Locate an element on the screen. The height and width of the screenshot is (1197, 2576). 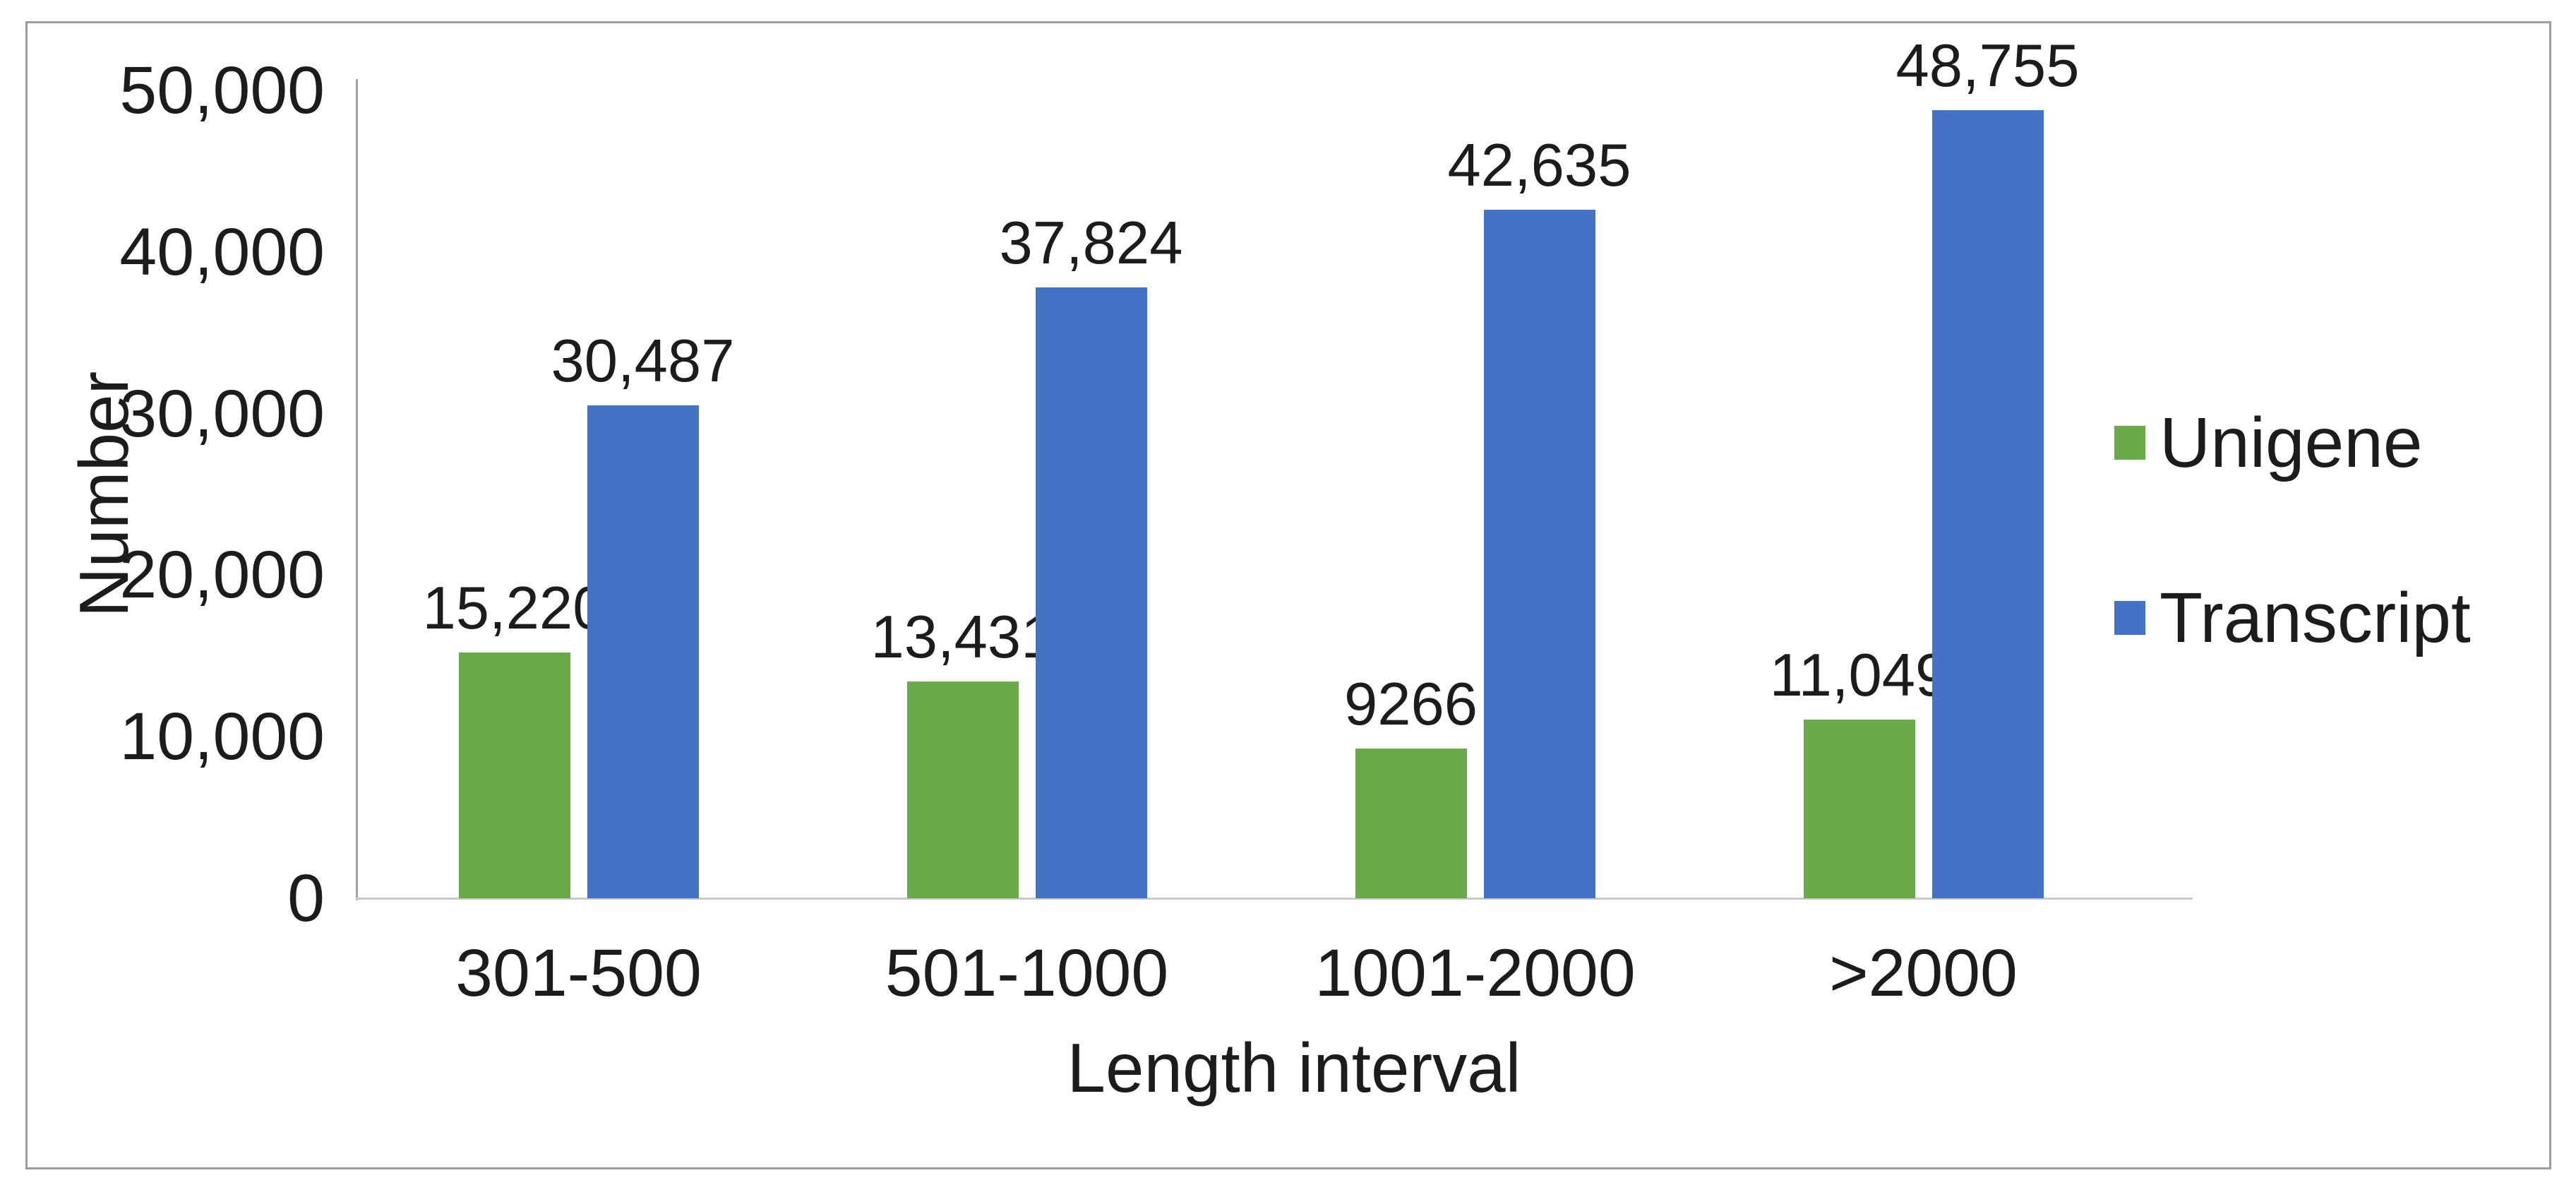
y-axis-line is located at coordinates (357, 490).